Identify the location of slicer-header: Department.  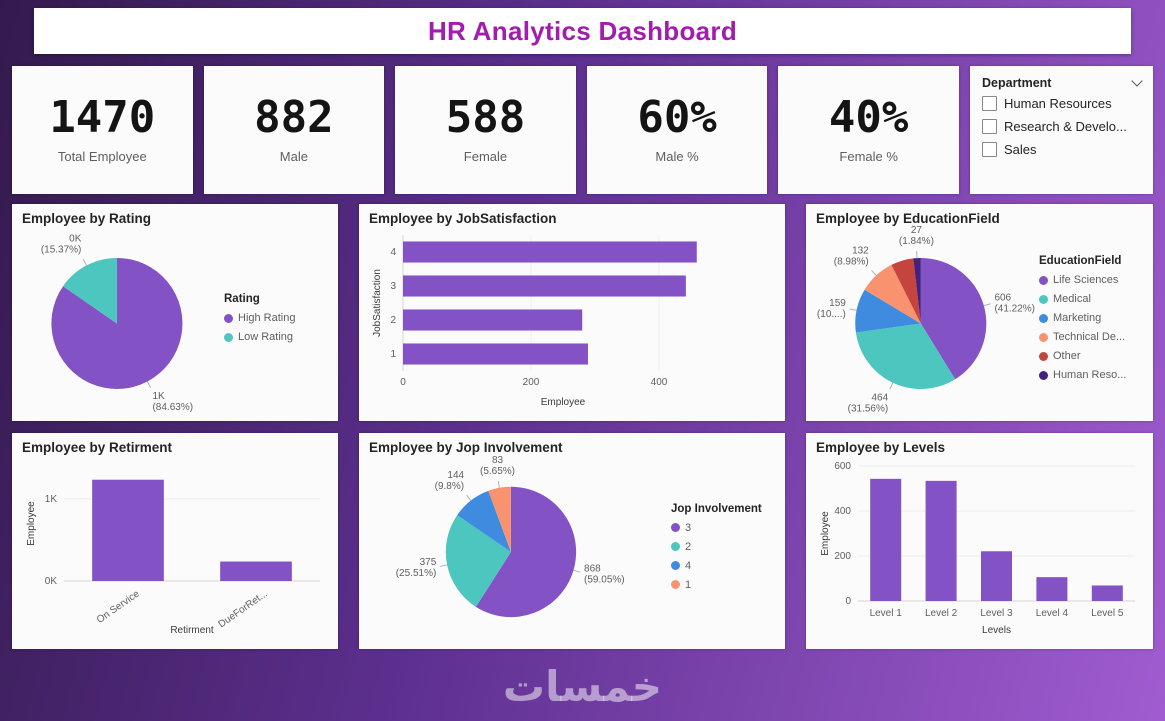
(1062, 85).